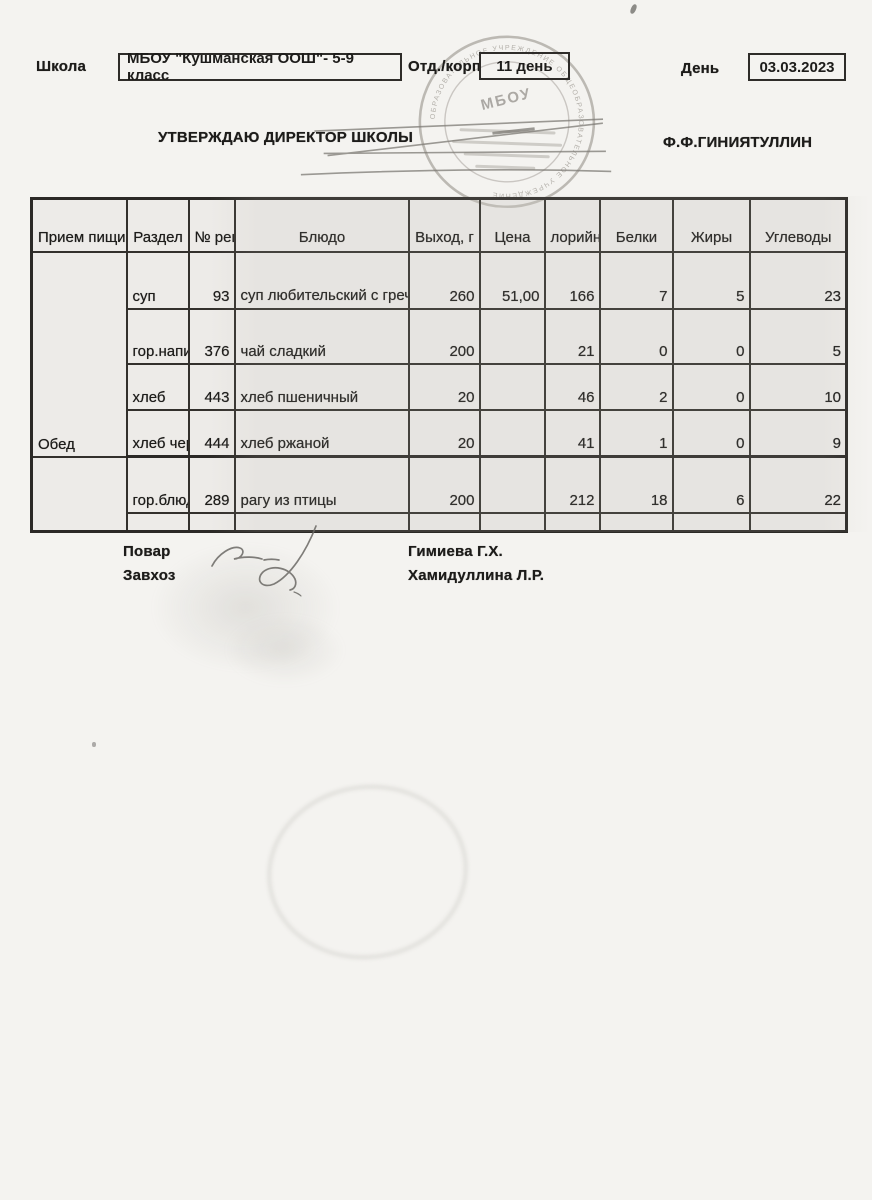 This screenshot has height=1200, width=872. I want to click on dish-cell: хлеб ржаной, so click(321, 433).